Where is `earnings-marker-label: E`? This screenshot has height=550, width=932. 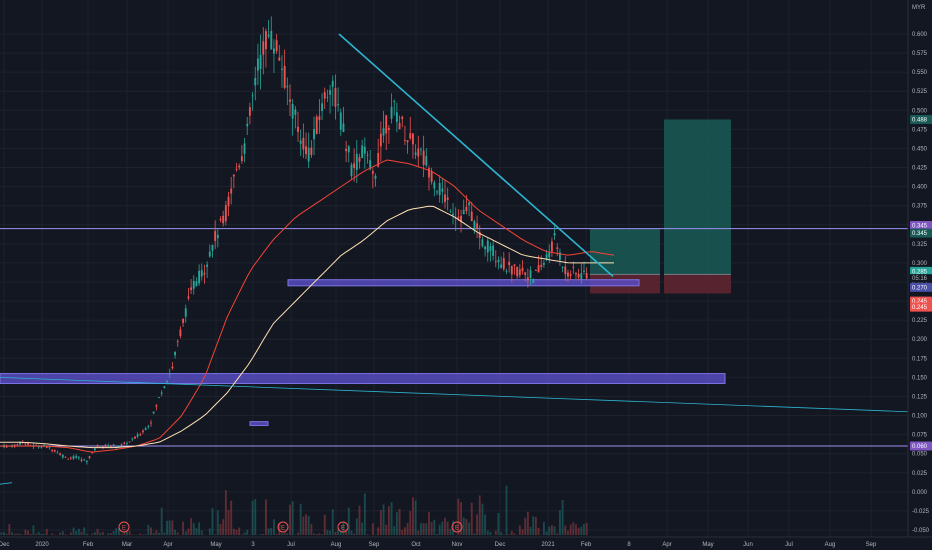
earnings-marker-label: E is located at coordinates (283, 529).